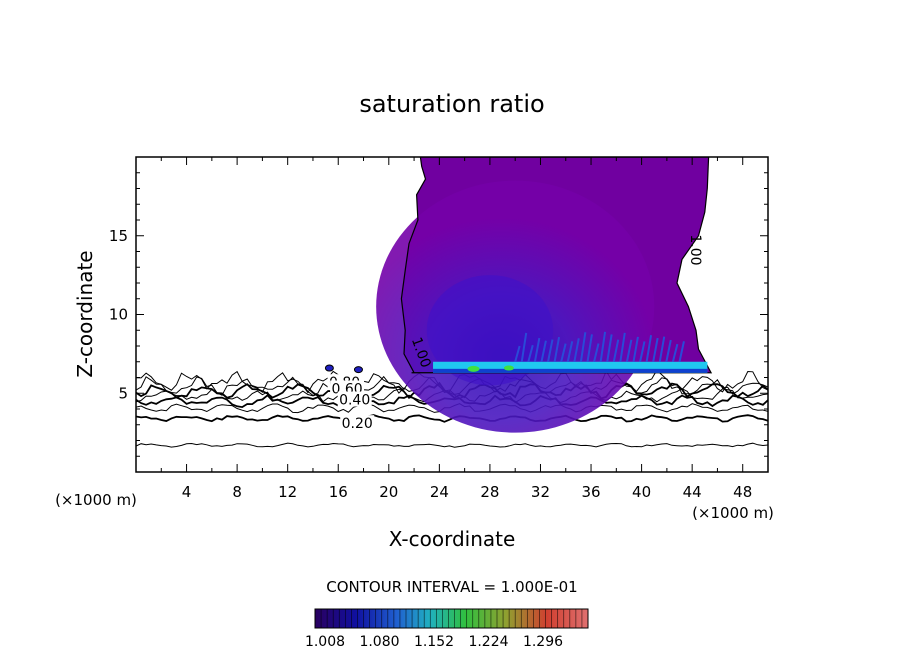  Describe the element at coordinates (556, 265) in the screenshot. I see `isoline-1.00` at that location.